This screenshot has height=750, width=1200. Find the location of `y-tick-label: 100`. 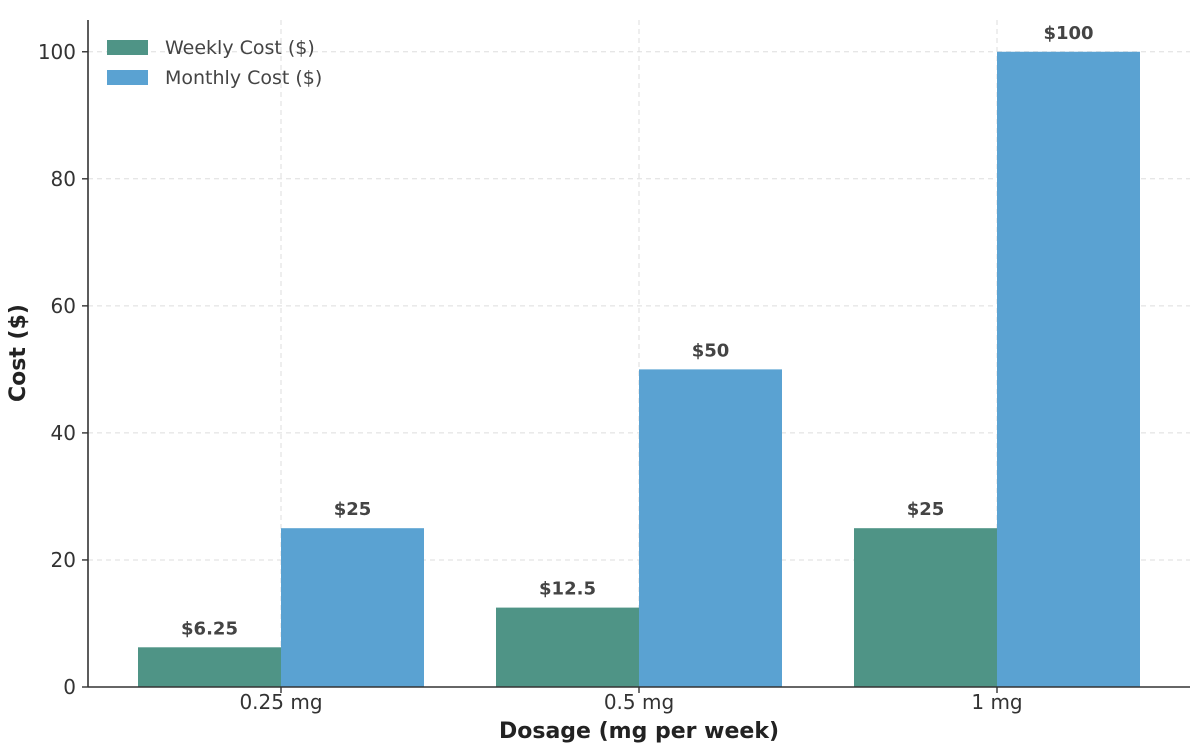

y-tick-label: 100 is located at coordinates (57, 52).